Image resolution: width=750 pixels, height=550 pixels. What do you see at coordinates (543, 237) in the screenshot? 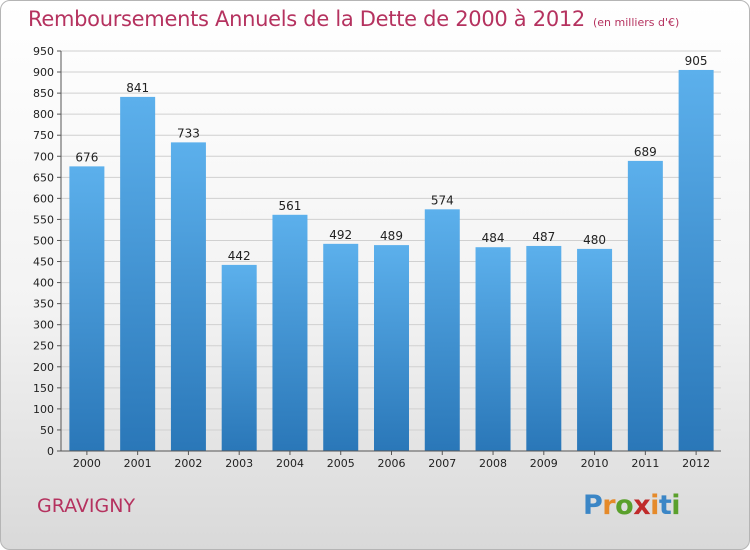
I see `bar-value-label: 487` at bounding box center [543, 237].